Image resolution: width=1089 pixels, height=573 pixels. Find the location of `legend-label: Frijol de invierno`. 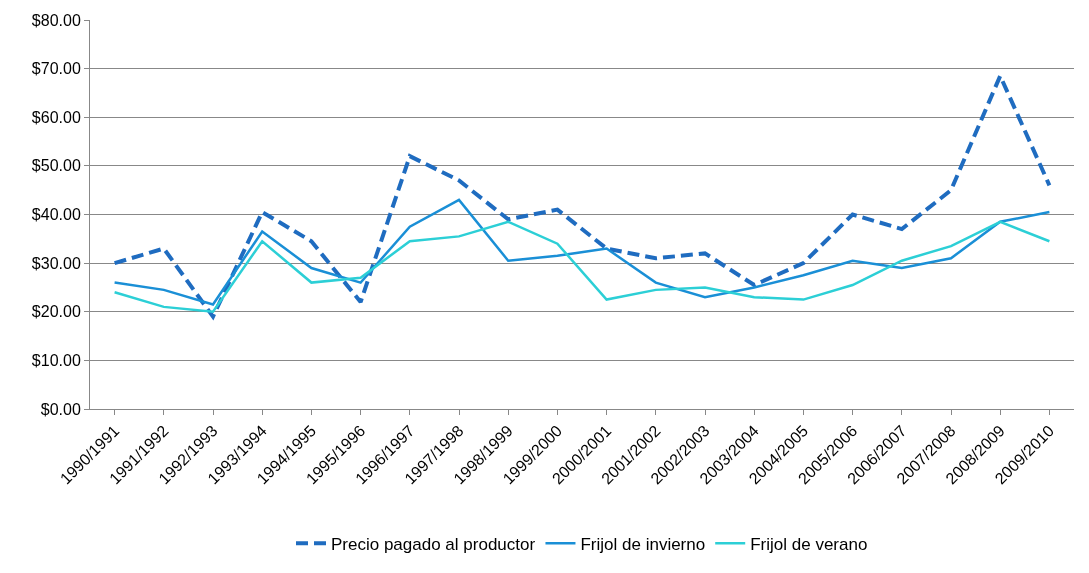

legend-label: Frijol de invierno is located at coordinates (643, 544).